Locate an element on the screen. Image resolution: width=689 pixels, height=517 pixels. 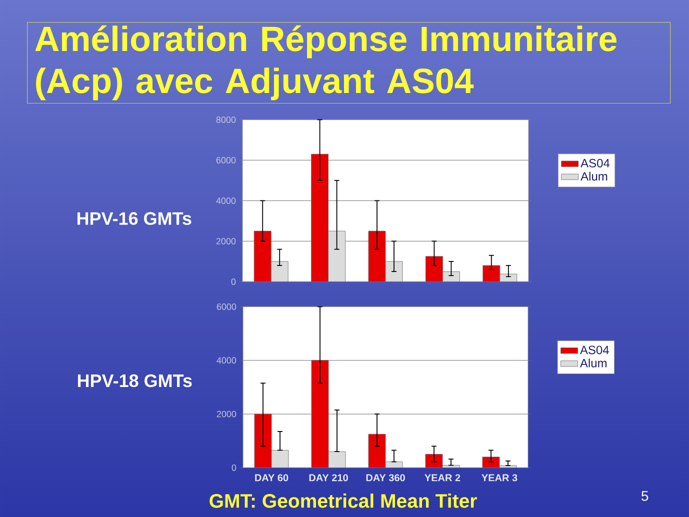
x-tick-label: YEAR 3 is located at coordinates (500, 478).